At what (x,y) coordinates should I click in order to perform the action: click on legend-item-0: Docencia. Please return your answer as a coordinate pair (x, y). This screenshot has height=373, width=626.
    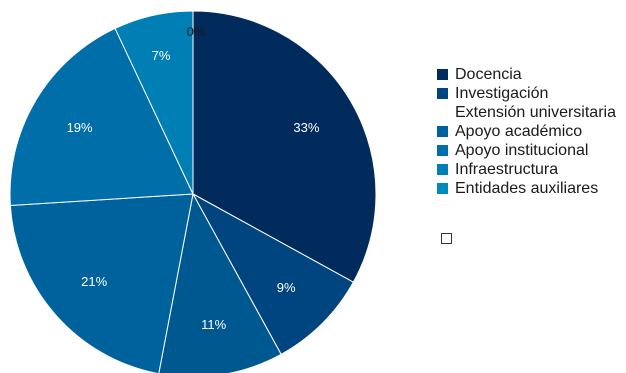
    Looking at the image, I should click on (526, 74).